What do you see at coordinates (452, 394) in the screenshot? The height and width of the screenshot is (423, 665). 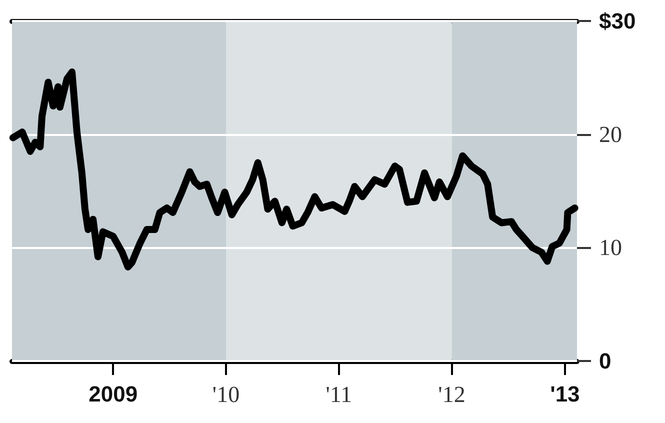 I see `x-tick-label: '12` at bounding box center [452, 394].